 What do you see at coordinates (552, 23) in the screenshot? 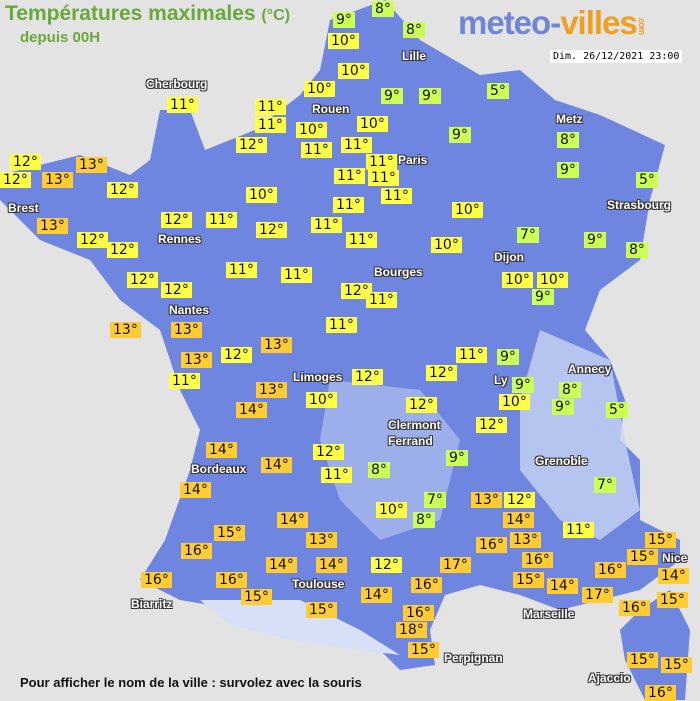
I see `meteo-villes-logo: meteo-villes.com` at bounding box center [552, 23].